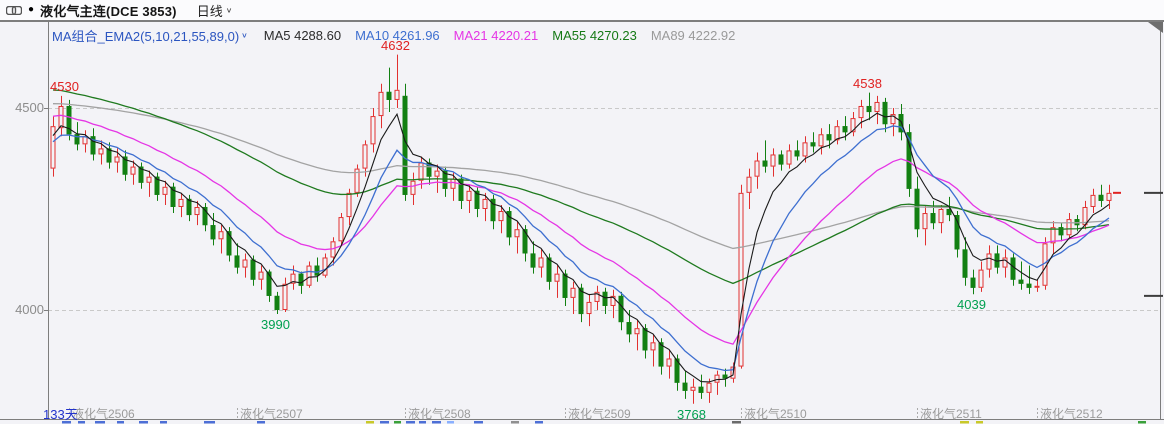  Describe the element at coordinates (1071, 414) in the screenshot. I see `x-axis-contract-label: 液化气2512` at that location.